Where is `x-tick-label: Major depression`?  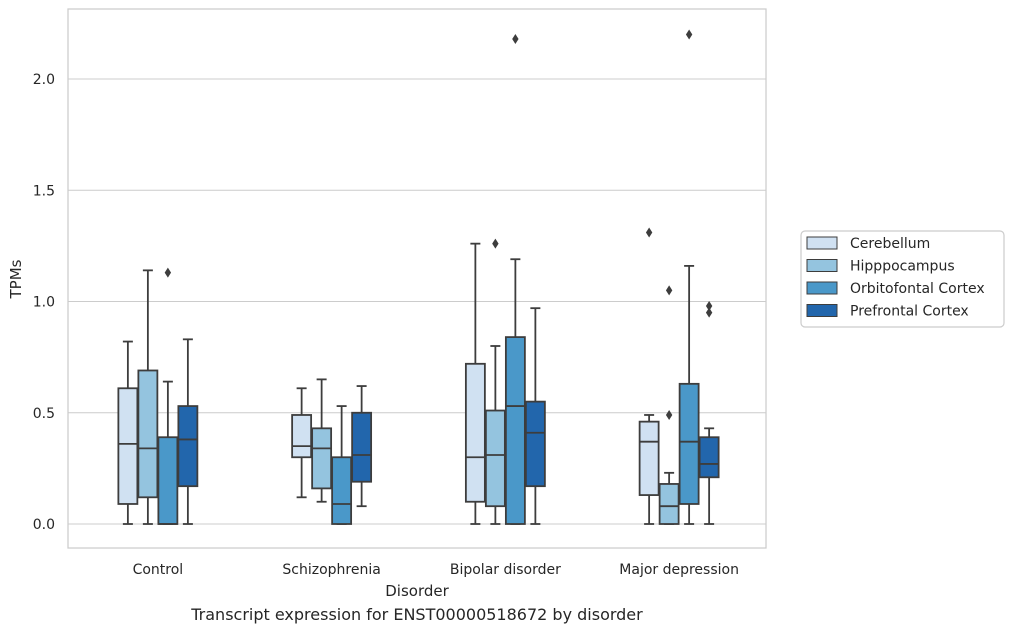 x-tick-label: Major depression is located at coordinates (679, 570).